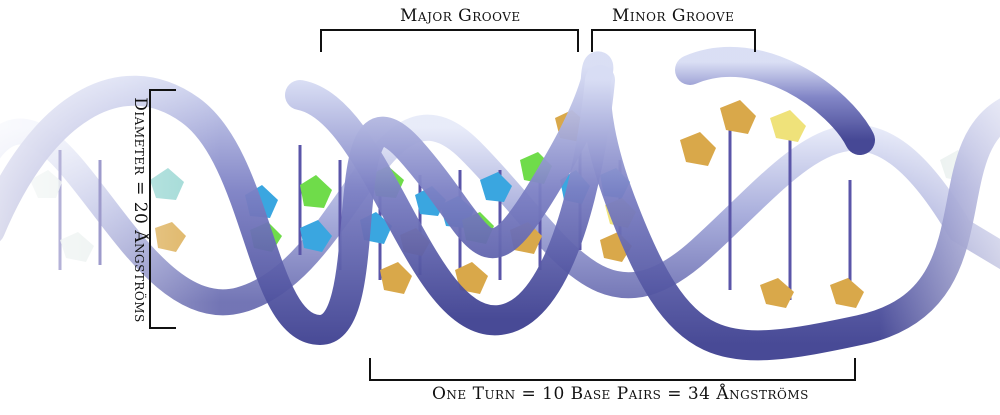 The image size is (1000, 415). I want to click on minor-groove-bracket, so click(673, 40).